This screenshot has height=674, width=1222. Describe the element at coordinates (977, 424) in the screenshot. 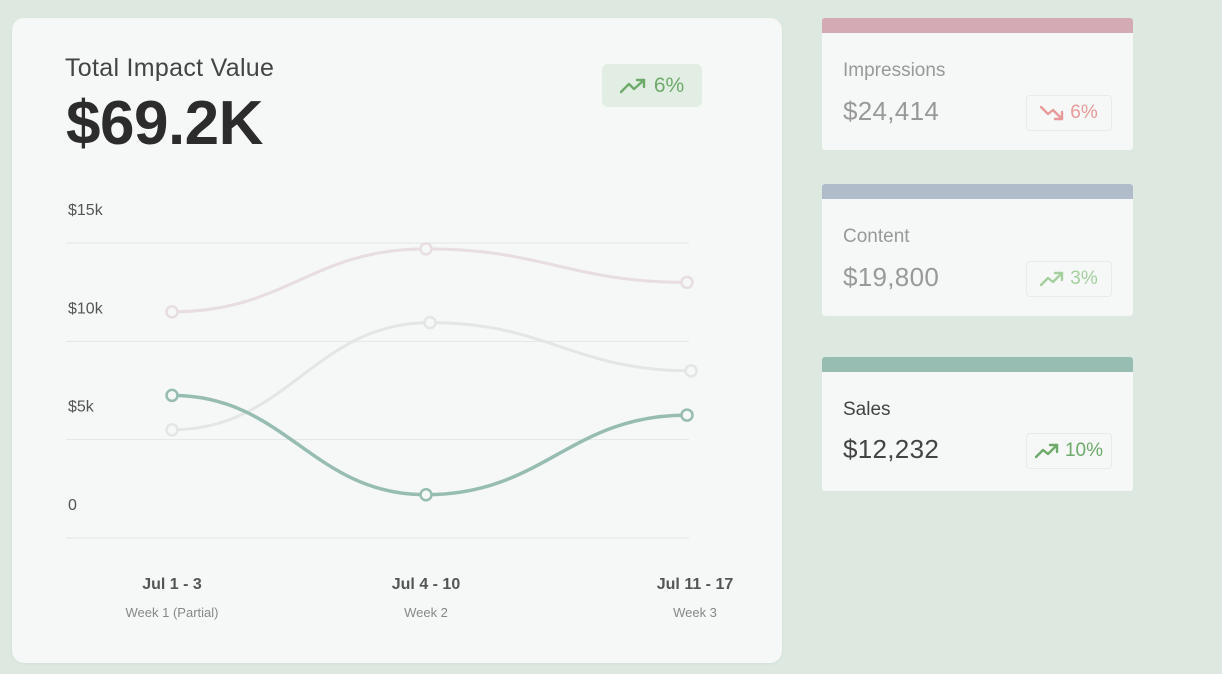

I see `sales-card: Sales $12,232 10%` at that location.